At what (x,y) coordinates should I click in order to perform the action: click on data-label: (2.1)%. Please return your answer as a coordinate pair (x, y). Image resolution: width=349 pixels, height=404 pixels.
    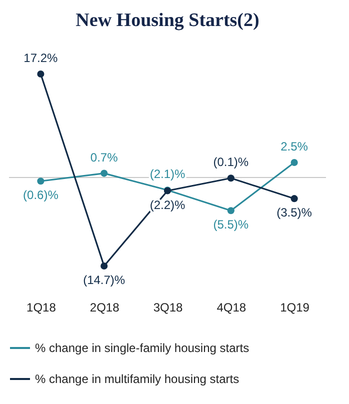
    Looking at the image, I should click on (168, 174).